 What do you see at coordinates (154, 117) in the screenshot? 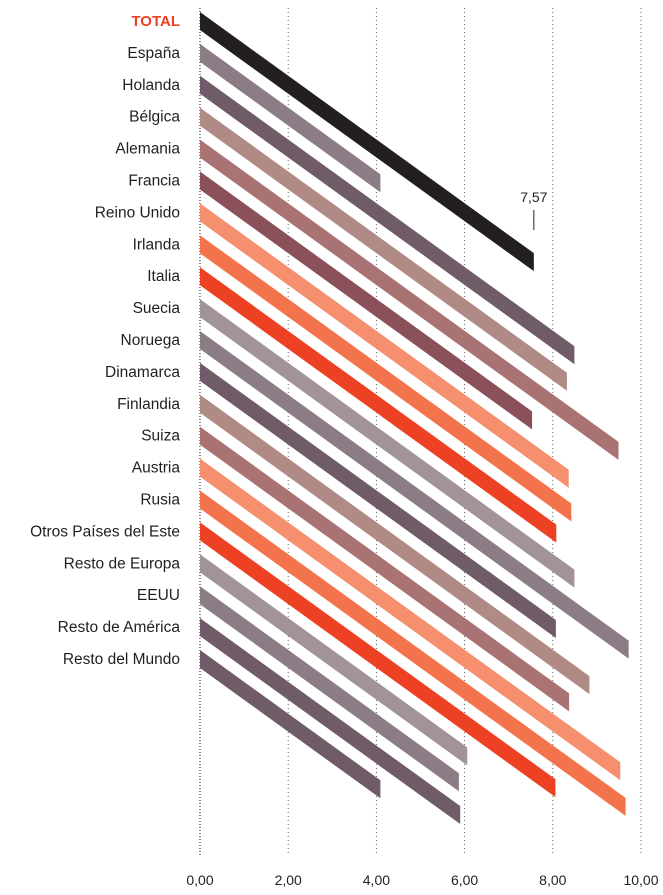
I see `category-label: Bélgica` at bounding box center [154, 117].